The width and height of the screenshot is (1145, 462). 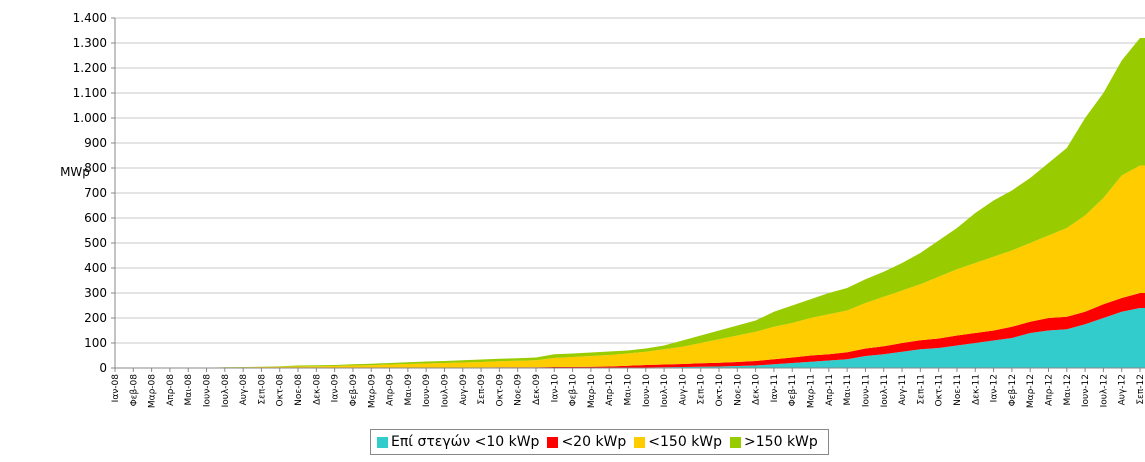 I want to click on x-tick-label: Μαι-08, so click(x=189, y=390).